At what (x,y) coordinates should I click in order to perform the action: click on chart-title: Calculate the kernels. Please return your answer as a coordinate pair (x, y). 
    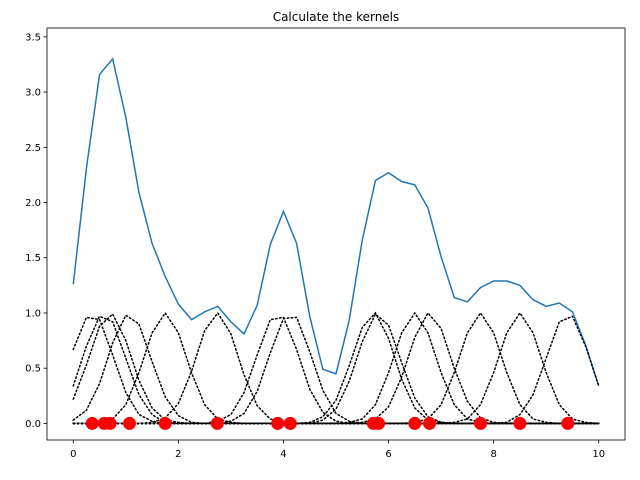
    Looking at the image, I should click on (336, 17).